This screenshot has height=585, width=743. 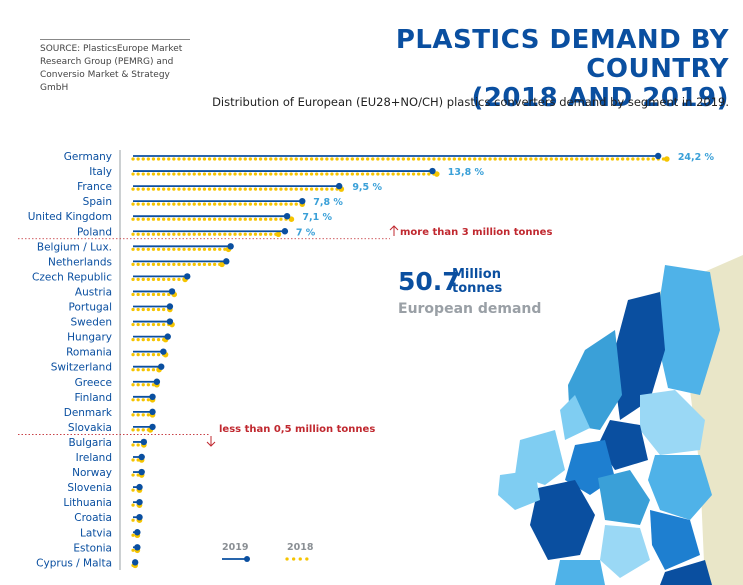 What do you see at coordinates (88, 157) in the screenshot?
I see `category-label: Germany` at bounding box center [88, 157].